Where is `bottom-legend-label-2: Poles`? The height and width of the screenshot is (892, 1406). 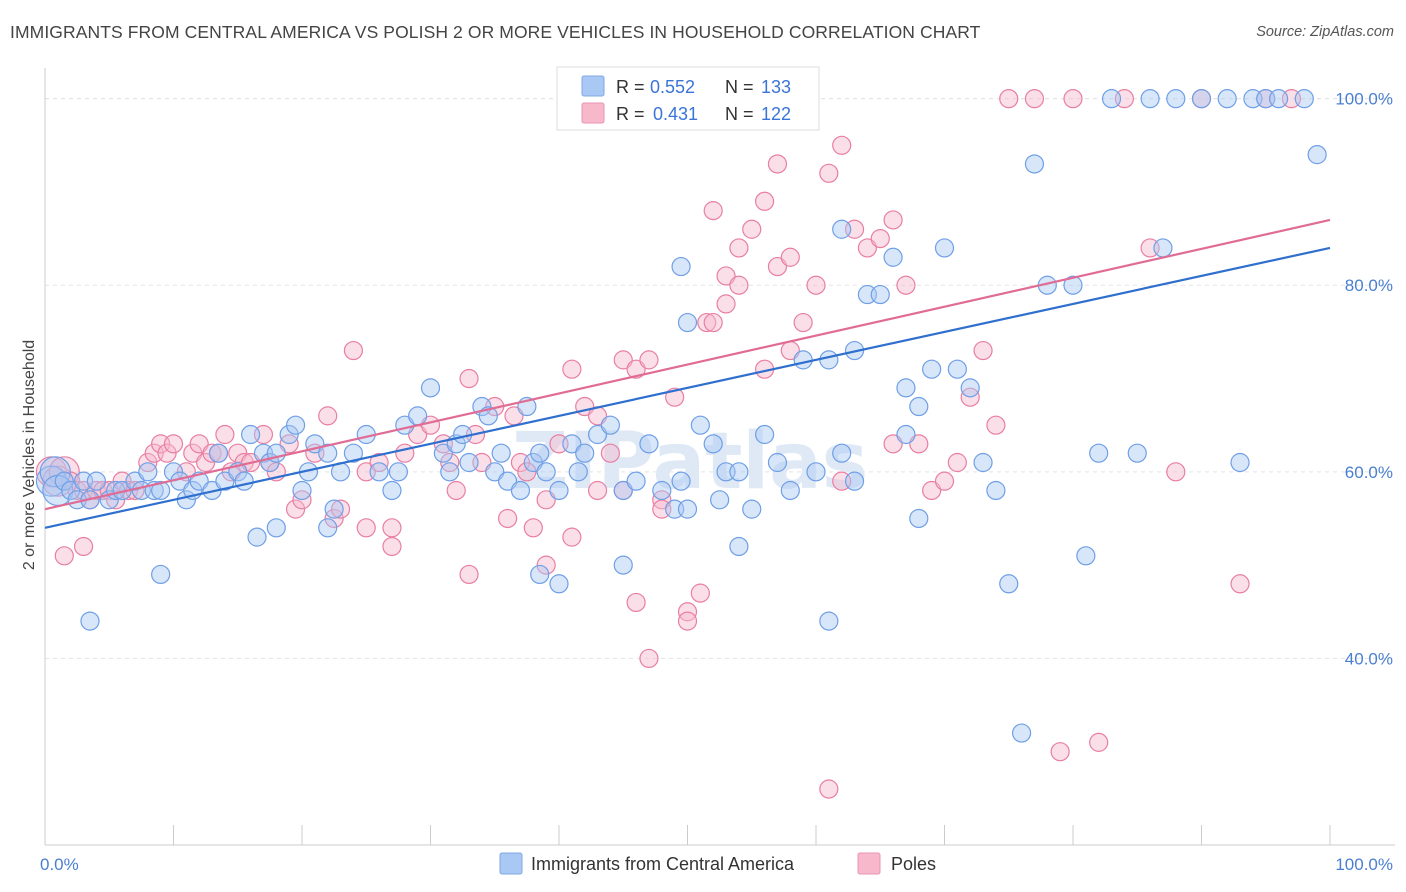
bottom-legend-label-2: Poles is located at coordinates (913, 864).